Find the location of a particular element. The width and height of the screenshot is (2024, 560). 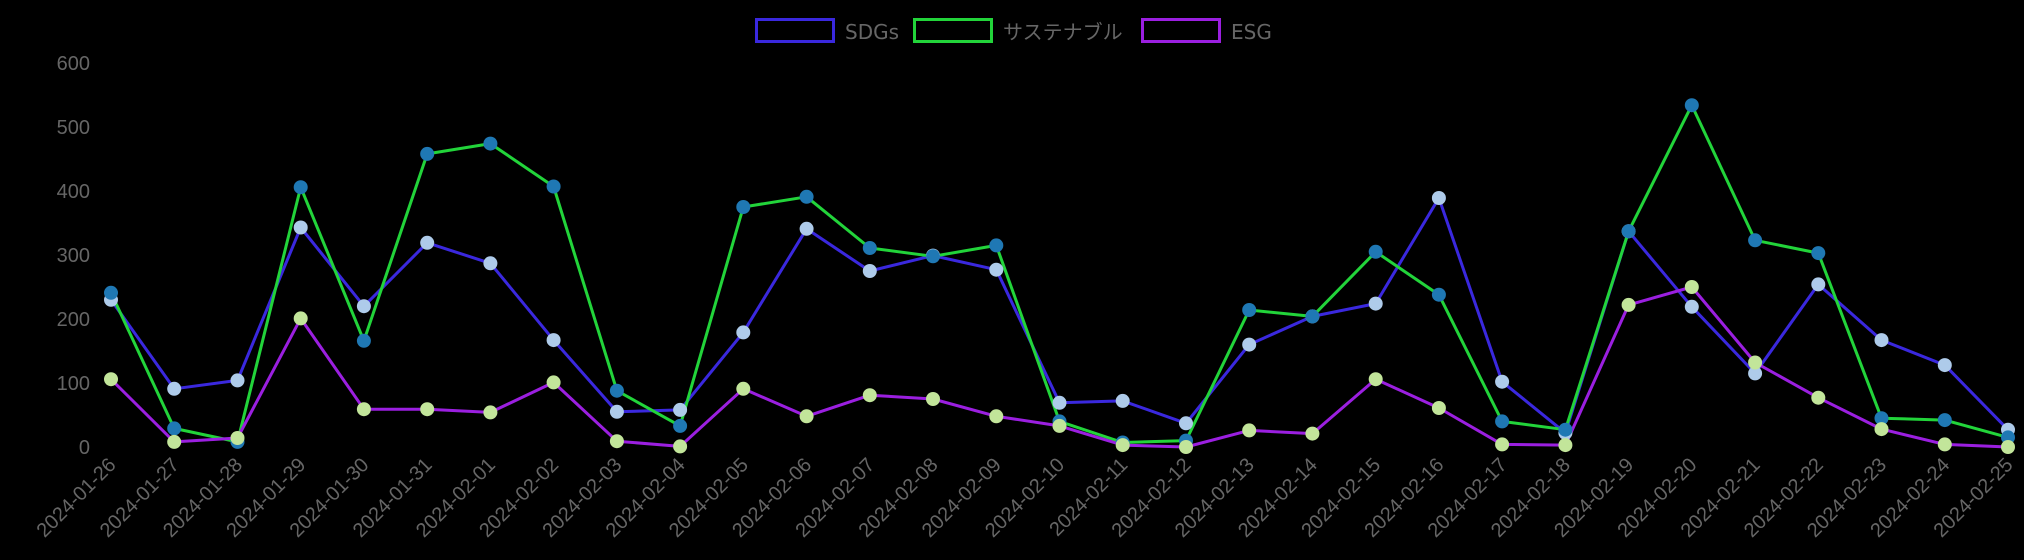

legend-item-1: サステナブル is located at coordinates (1018, 31).